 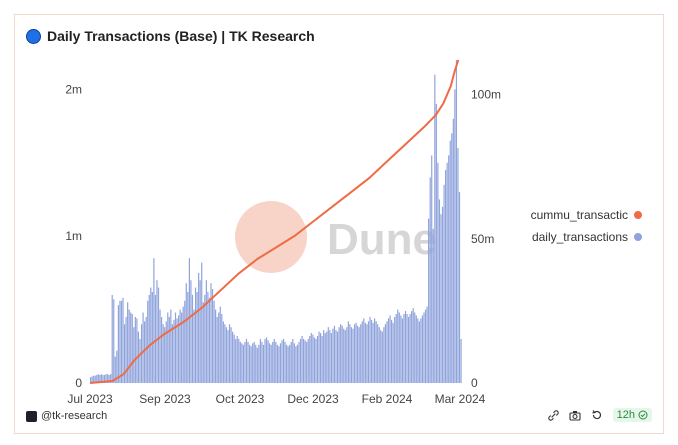 What do you see at coordinates (580, 237) in the screenshot?
I see `legend-label: daily_transactions` at bounding box center [580, 237].